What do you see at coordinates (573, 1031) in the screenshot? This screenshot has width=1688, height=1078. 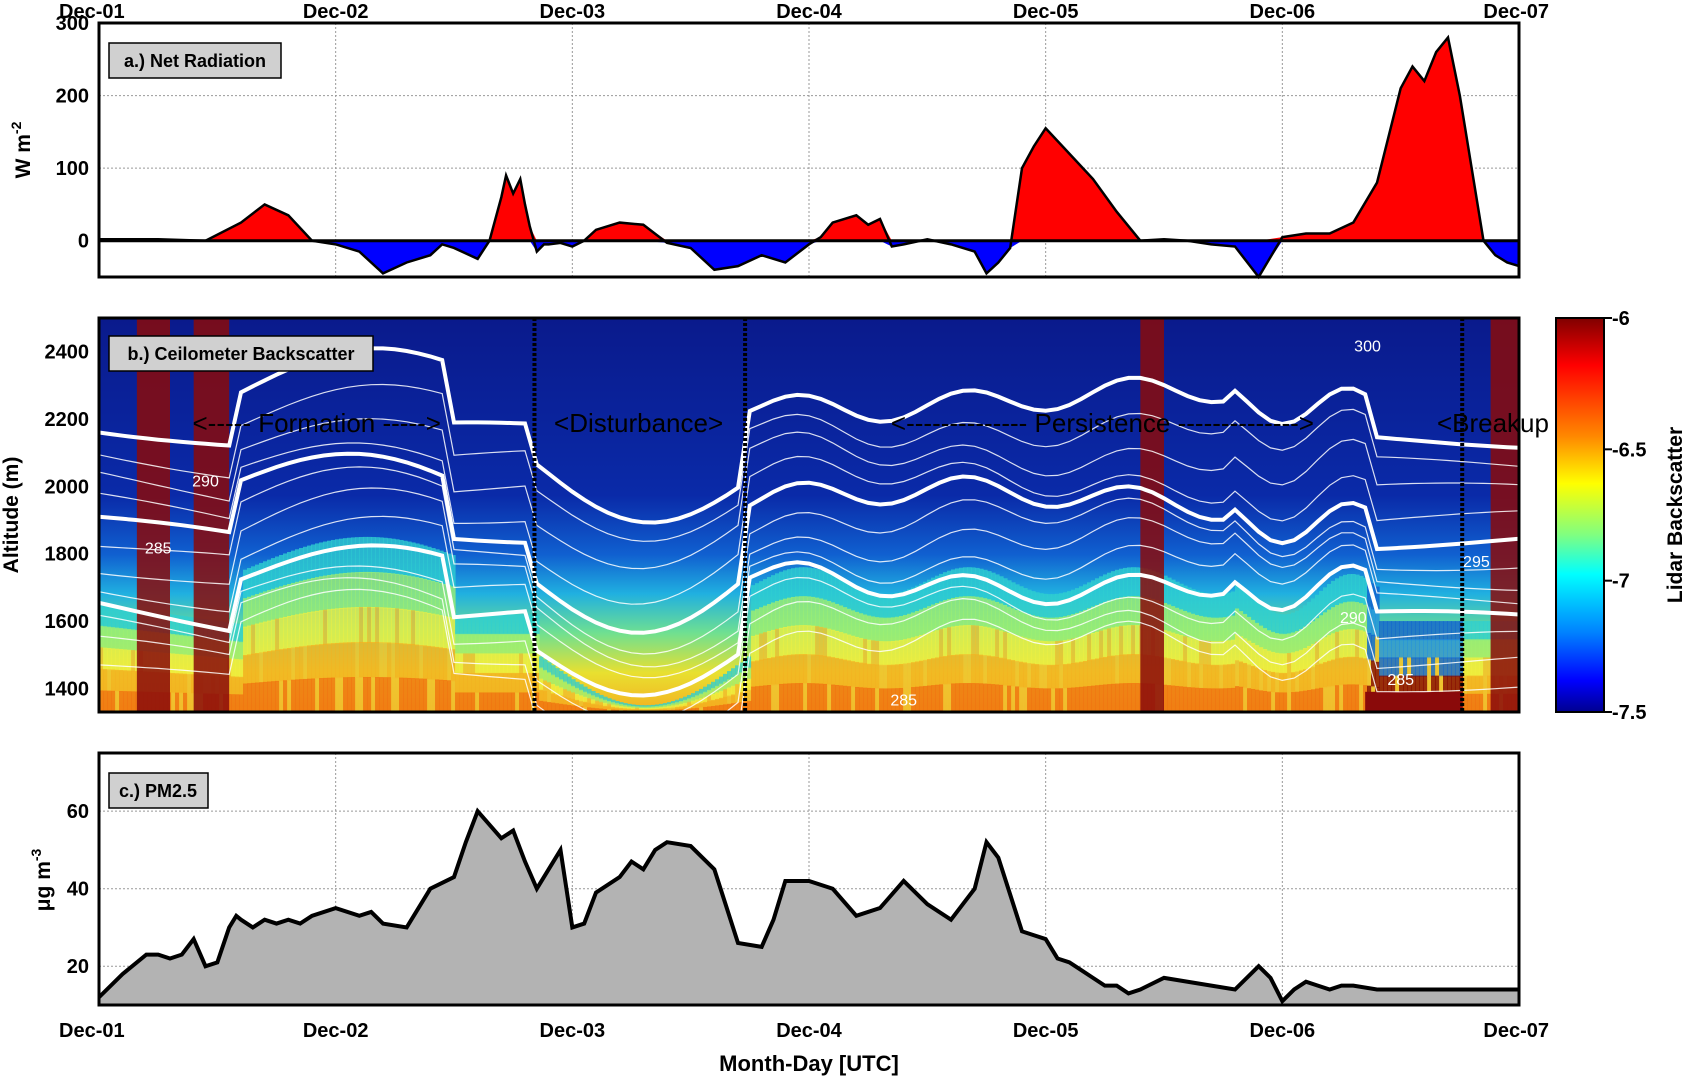 I see `x-tick-label-bottom: Dec-03` at bounding box center [573, 1031].